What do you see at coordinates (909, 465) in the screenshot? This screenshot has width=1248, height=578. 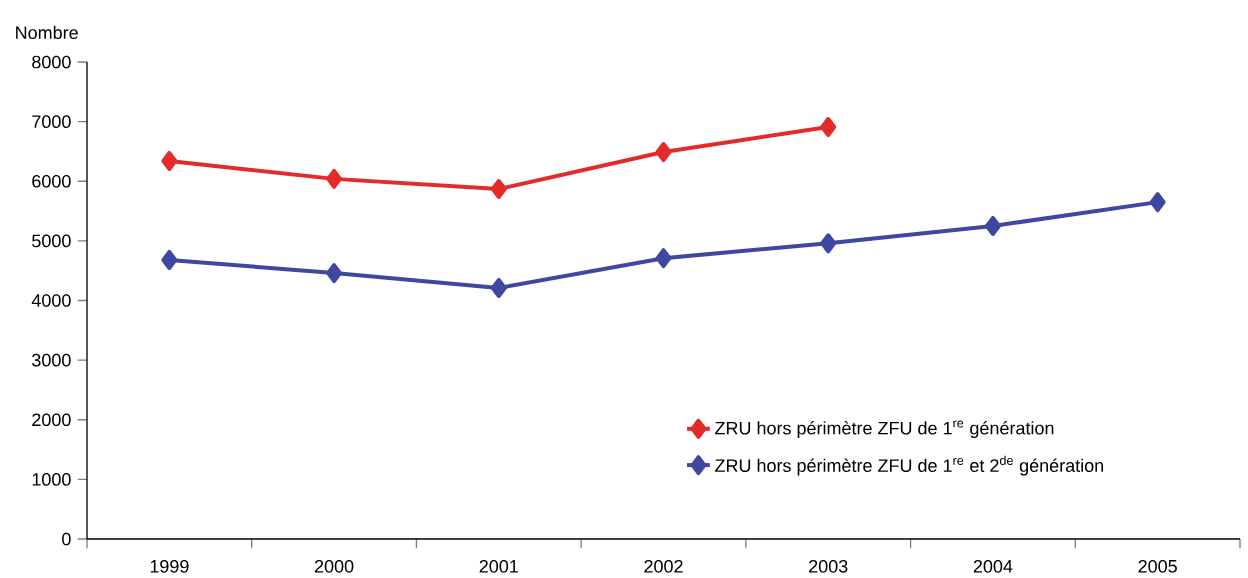 I see `legend-label: ZRU hors périmètre ZFU de 1$^{re}$ et 2$^{de}$ génération` at bounding box center [909, 465].